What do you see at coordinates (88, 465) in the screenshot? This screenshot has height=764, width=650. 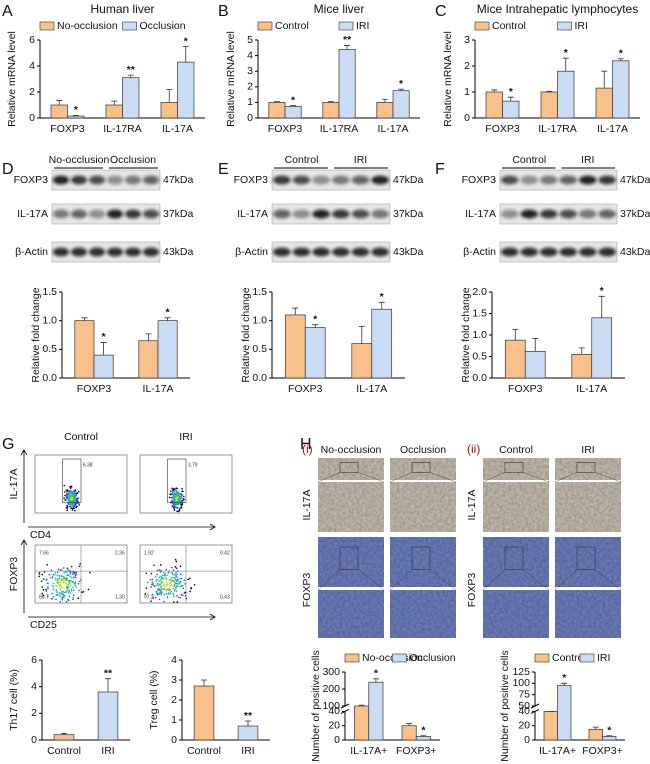 I see `flow-gate-value: 6.38` at bounding box center [88, 465].